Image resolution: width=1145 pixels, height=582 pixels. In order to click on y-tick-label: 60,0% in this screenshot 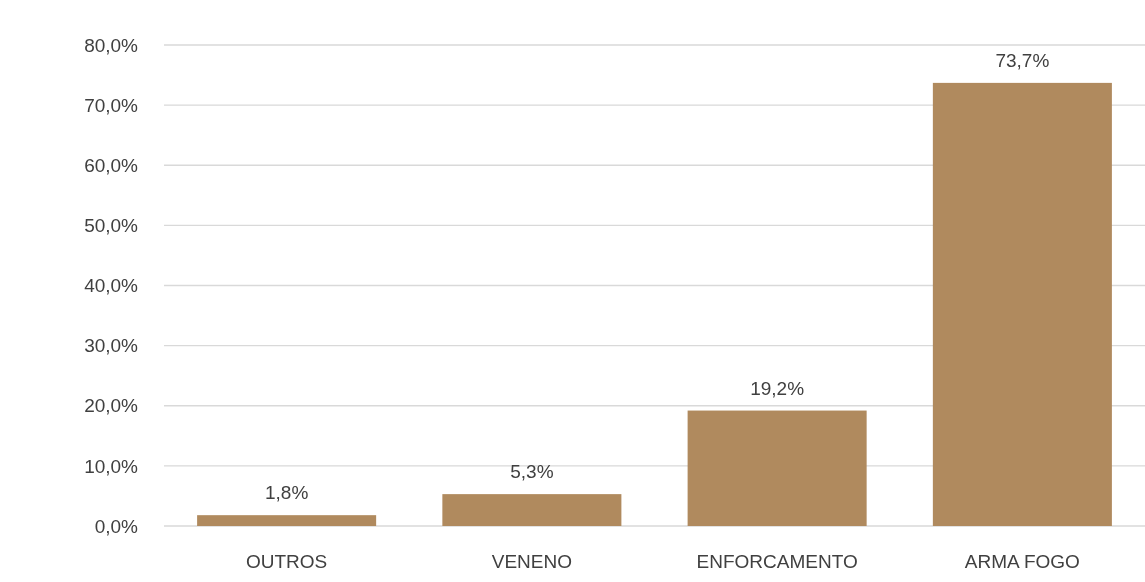, I will do `click(111, 165)`.